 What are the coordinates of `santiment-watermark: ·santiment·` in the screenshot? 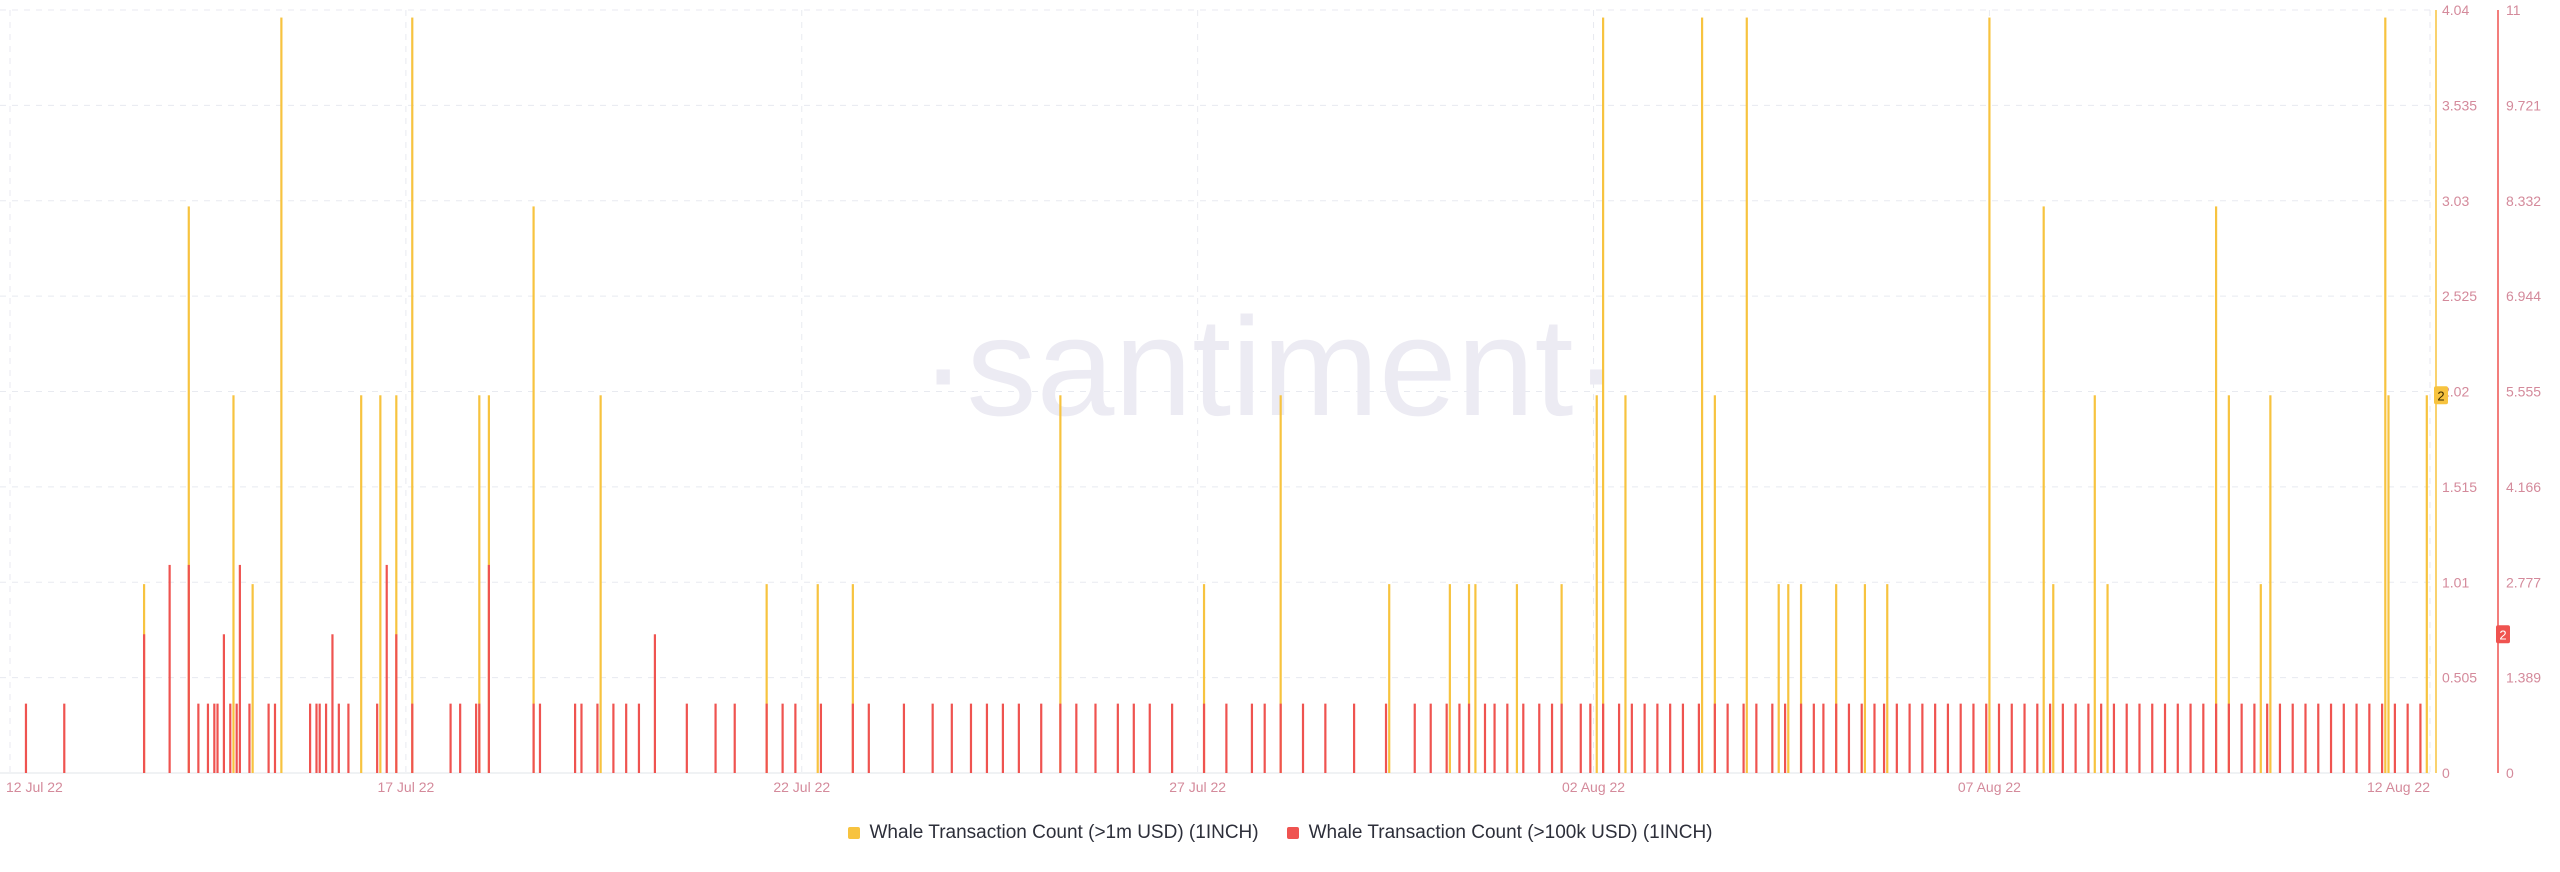 It's located at (1270, 366).